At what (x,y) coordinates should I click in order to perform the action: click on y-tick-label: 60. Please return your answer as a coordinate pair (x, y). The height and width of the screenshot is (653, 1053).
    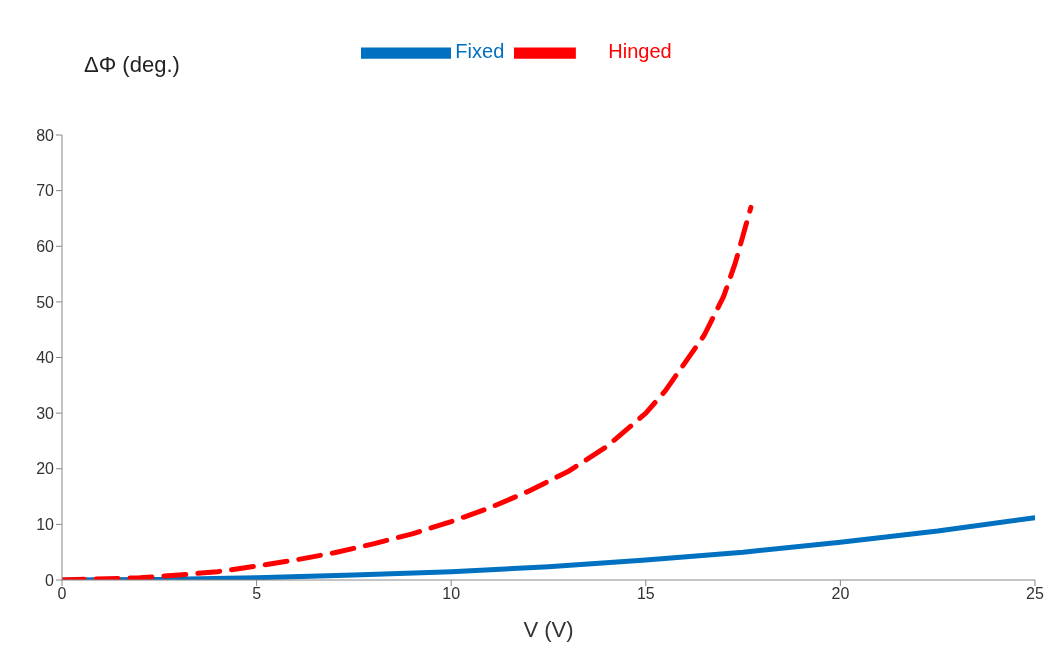
    Looking at the image, I should click on (45, 246).